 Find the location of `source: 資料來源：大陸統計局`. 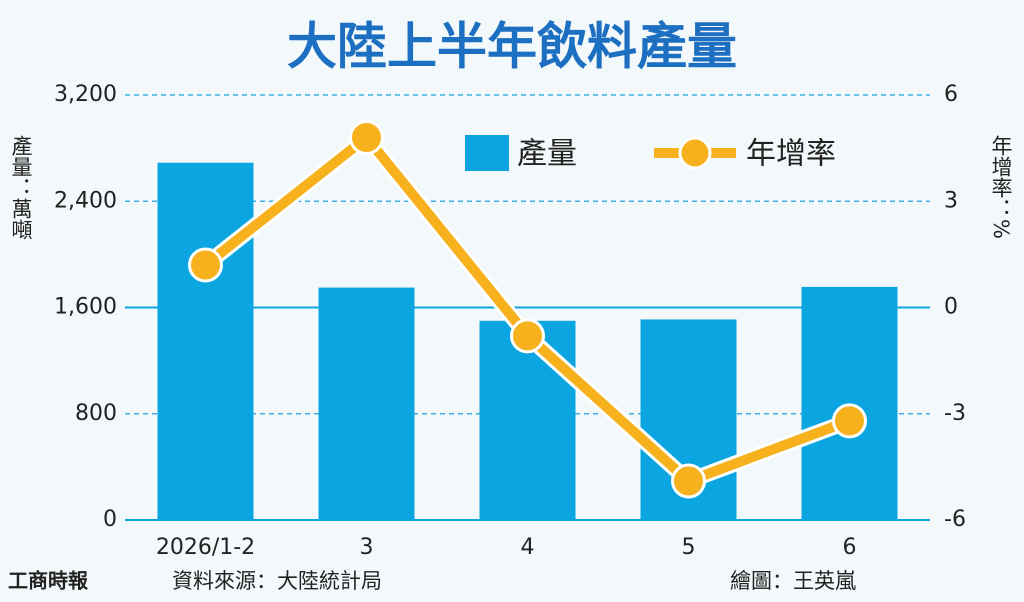

source: 資料來源：大陸統計局 is located at coordinates (277, 581).